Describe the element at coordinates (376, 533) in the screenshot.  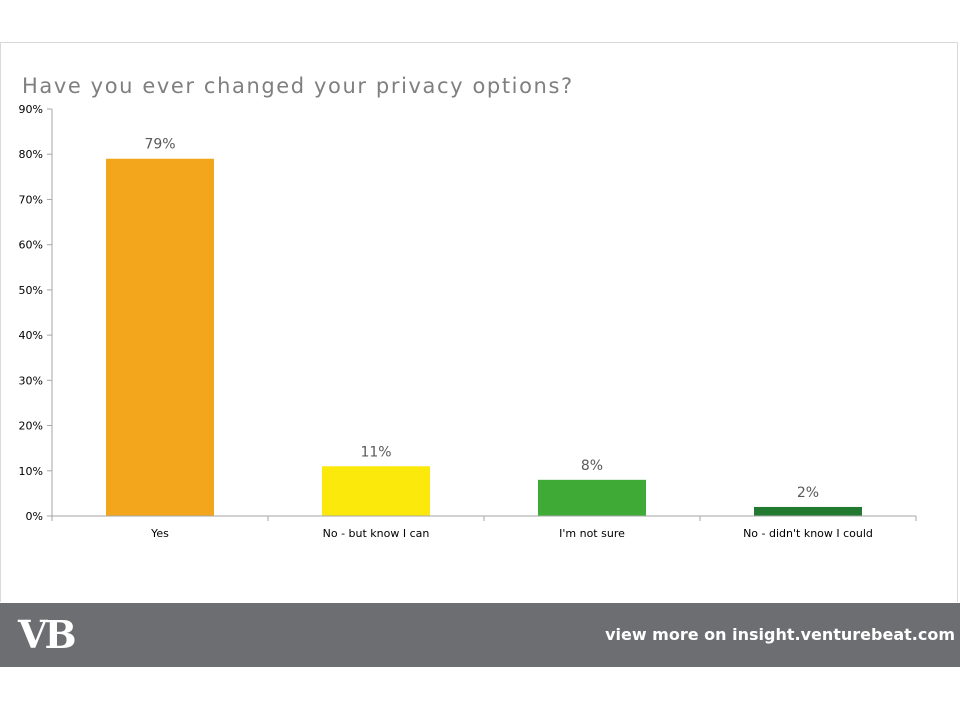
I see `x-category-label: No - but know I can` at that location.